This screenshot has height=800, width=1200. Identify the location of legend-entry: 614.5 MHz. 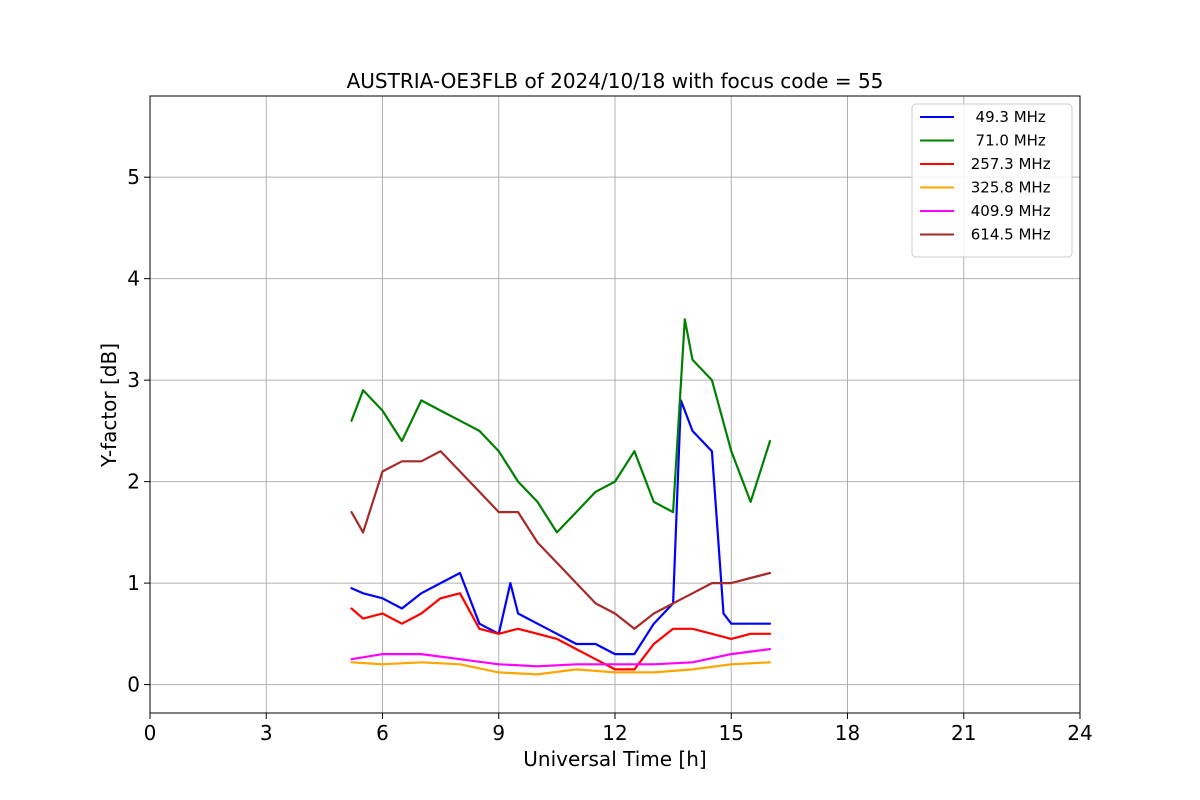
(1008, 235).